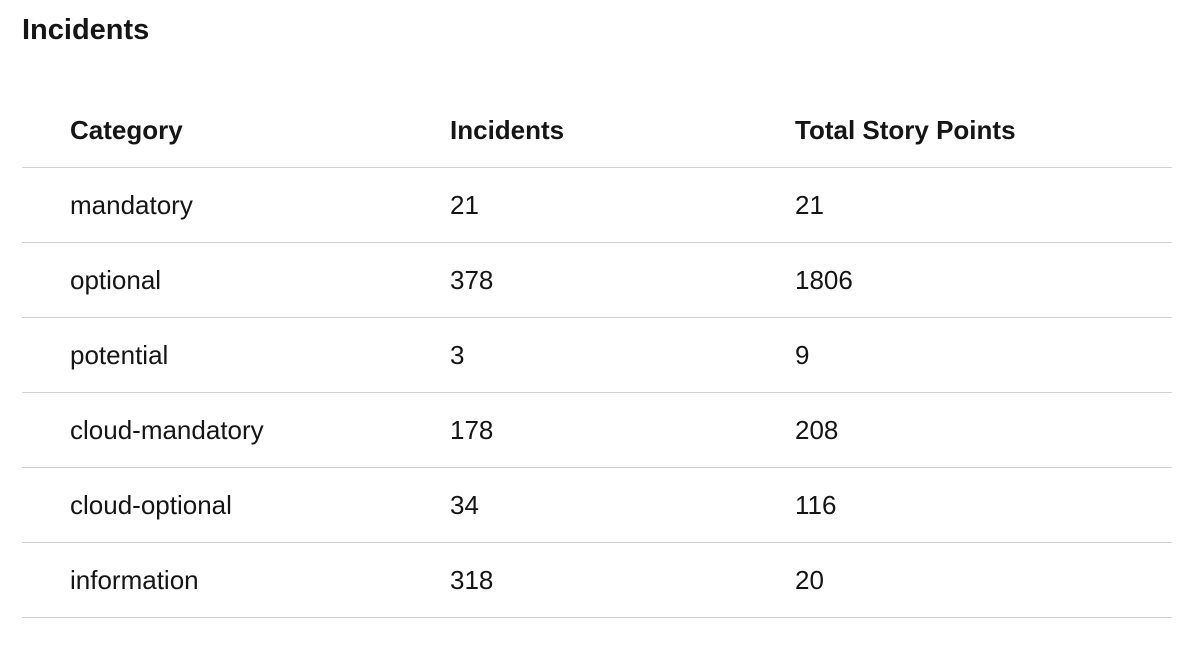 The height and width of the screenshot is (645, 1200). I want to click on cell-story-points: 1806, so click(983, 280).